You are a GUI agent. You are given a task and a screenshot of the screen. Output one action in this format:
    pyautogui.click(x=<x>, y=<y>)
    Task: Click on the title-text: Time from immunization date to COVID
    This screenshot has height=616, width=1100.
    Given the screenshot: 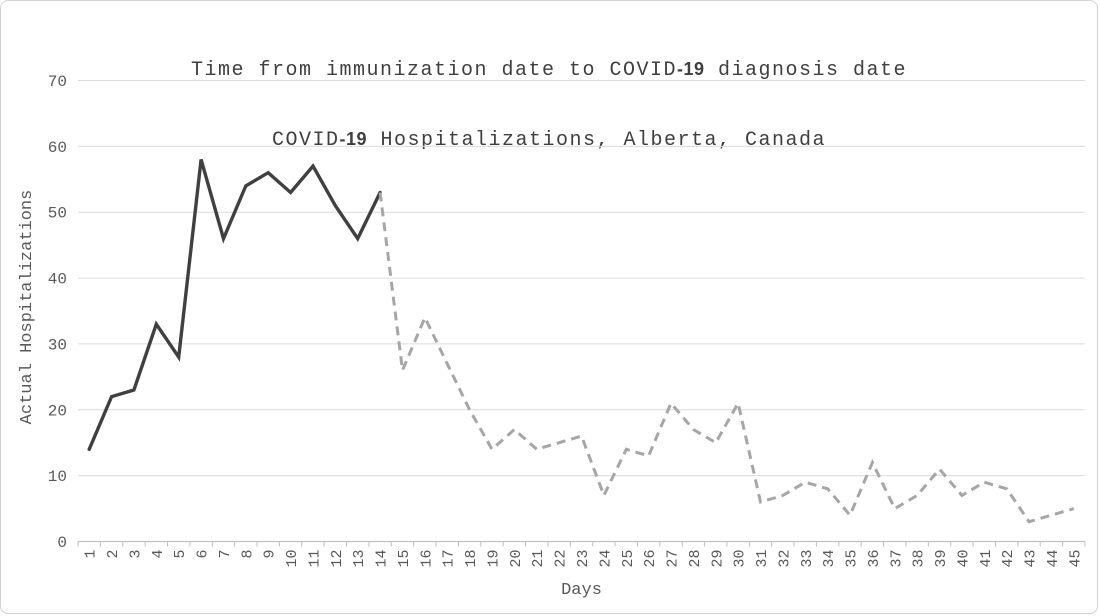 What is the action you would take?
    pyautogui.click(x=434, y=70)
    